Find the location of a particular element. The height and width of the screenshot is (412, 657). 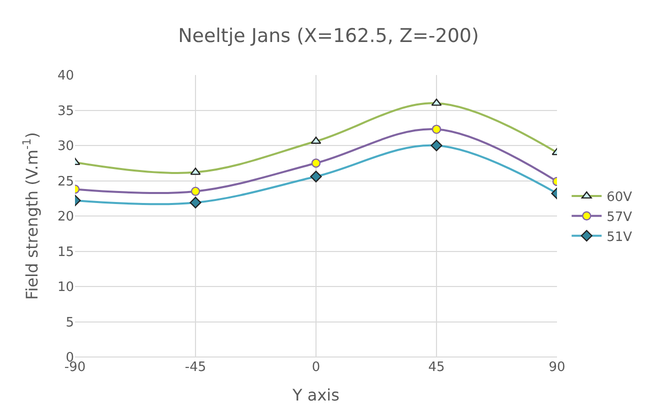

legend-label: 51V is located at coordinates (619, 237).